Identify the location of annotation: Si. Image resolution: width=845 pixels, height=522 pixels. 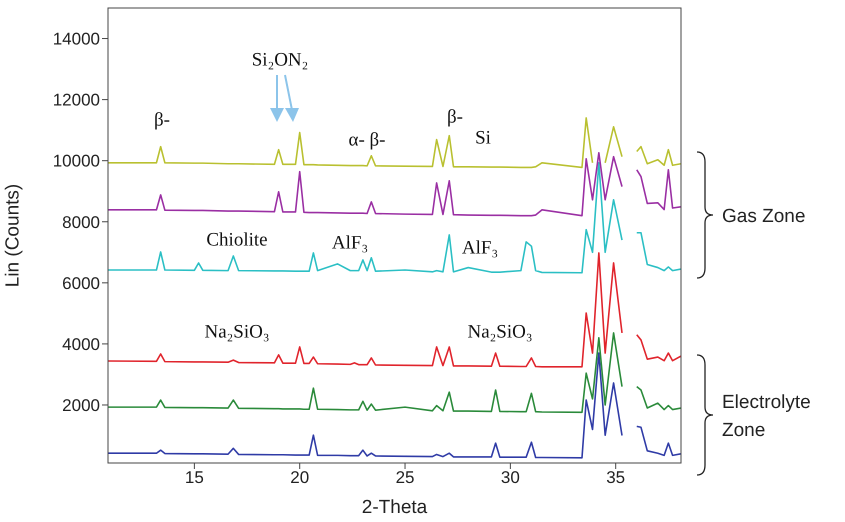
(483, 138).